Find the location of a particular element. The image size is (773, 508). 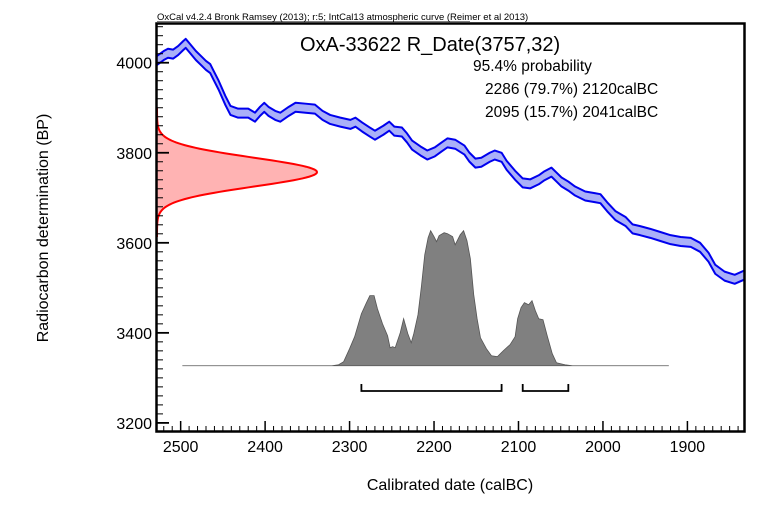

y-axis-label: Radiocarbon determination (BP) is located at coordinates (43, 228).